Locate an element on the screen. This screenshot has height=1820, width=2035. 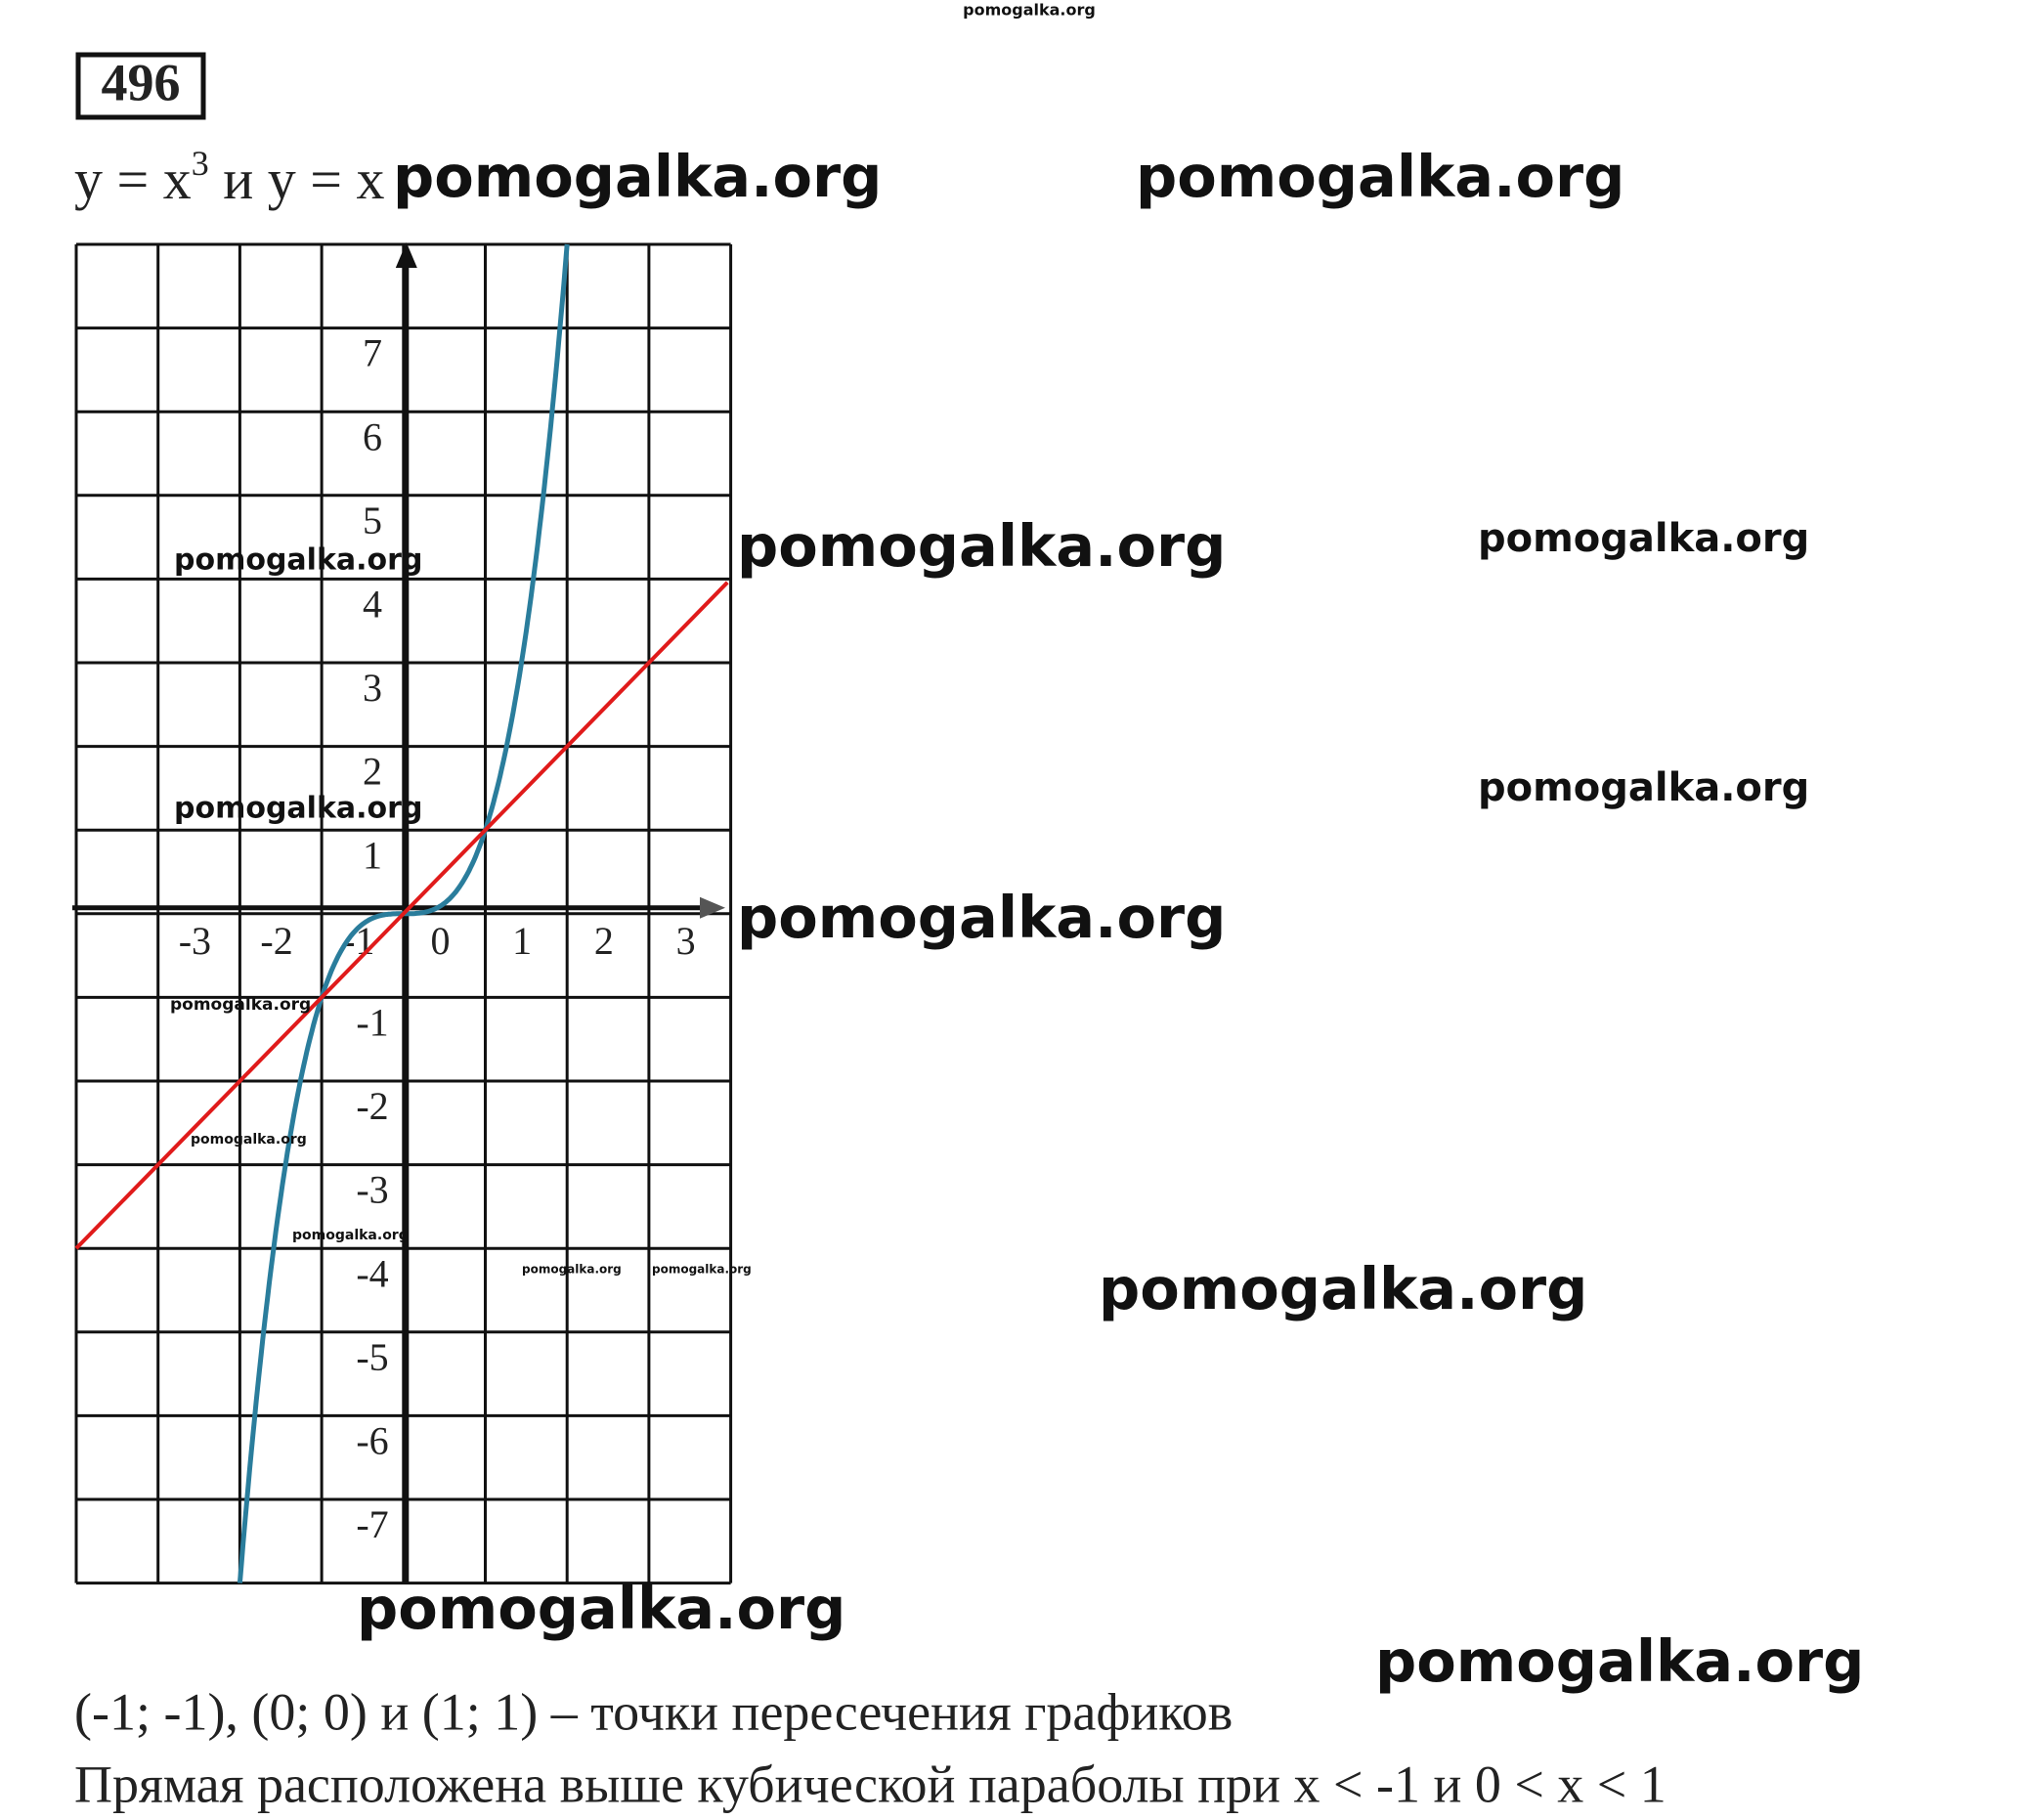
y-tick-label: 1 is located at coordinates (373, 855).